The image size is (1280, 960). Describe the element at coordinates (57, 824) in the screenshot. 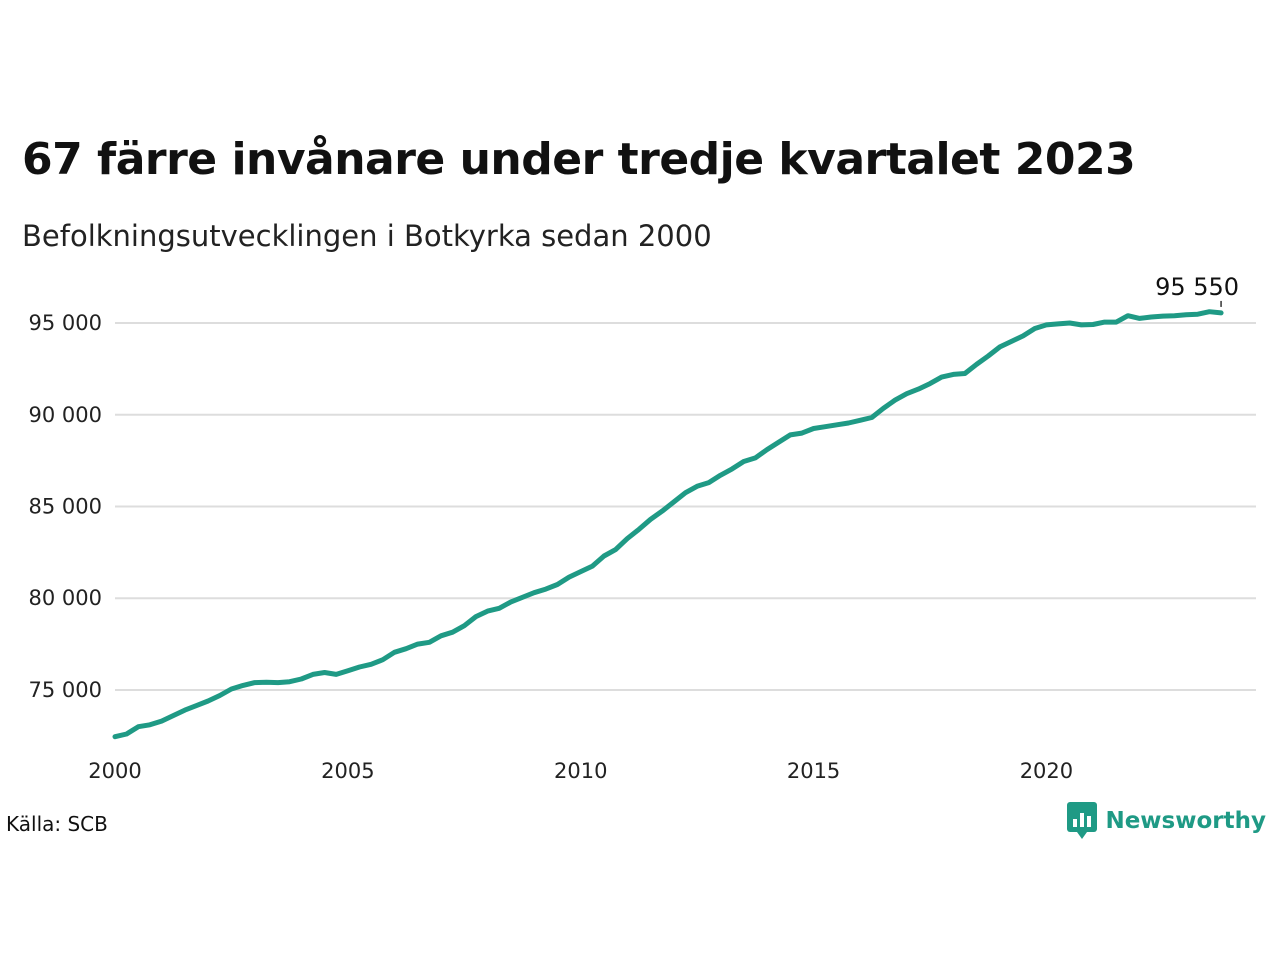

I see `source-note: Källa: SCB` at that location.